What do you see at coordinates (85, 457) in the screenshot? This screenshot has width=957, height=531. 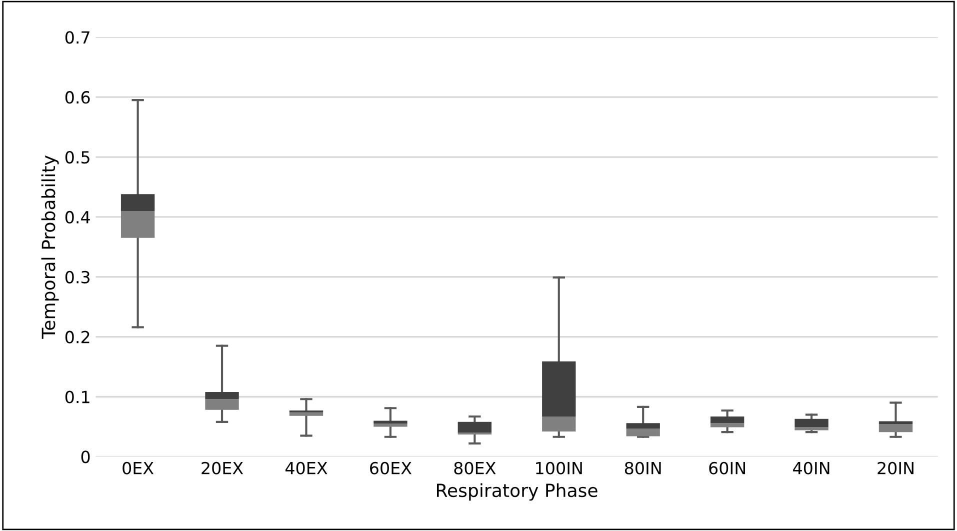 I see `y-tick-label: 0` at bounding box center [85, 457].